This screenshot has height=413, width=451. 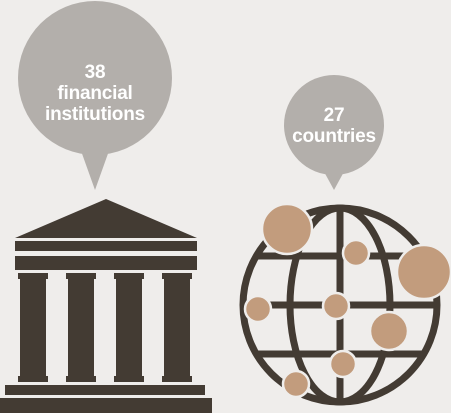 What do you see at coordinates (95, 104) in the screenshot?
I see `institutions-label: financial institutions` at bounding box center [95, 104].